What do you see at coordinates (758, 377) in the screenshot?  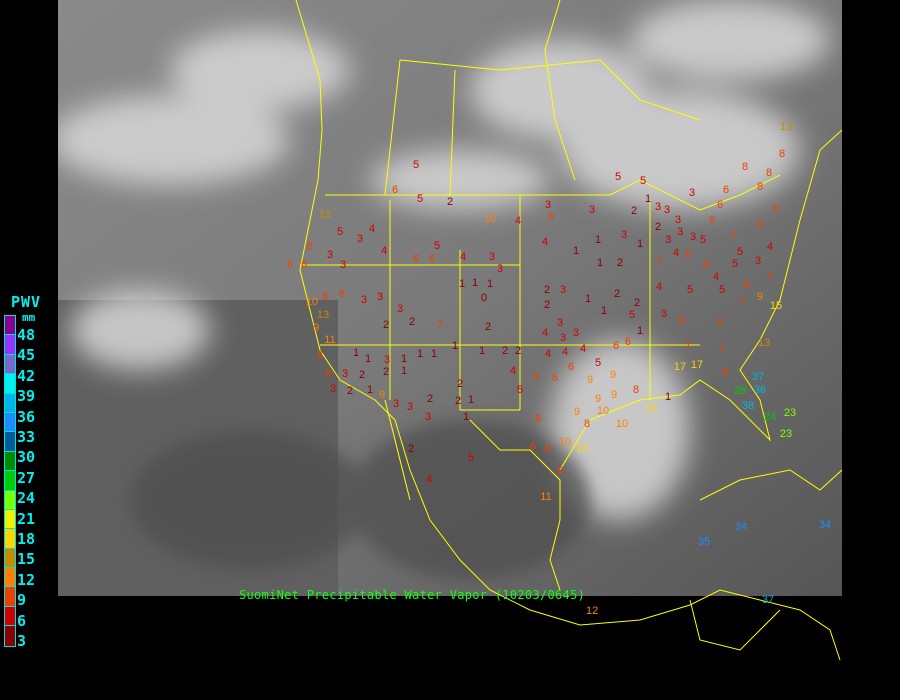 I see `station-value: 37` at bounding box center [758, 377].